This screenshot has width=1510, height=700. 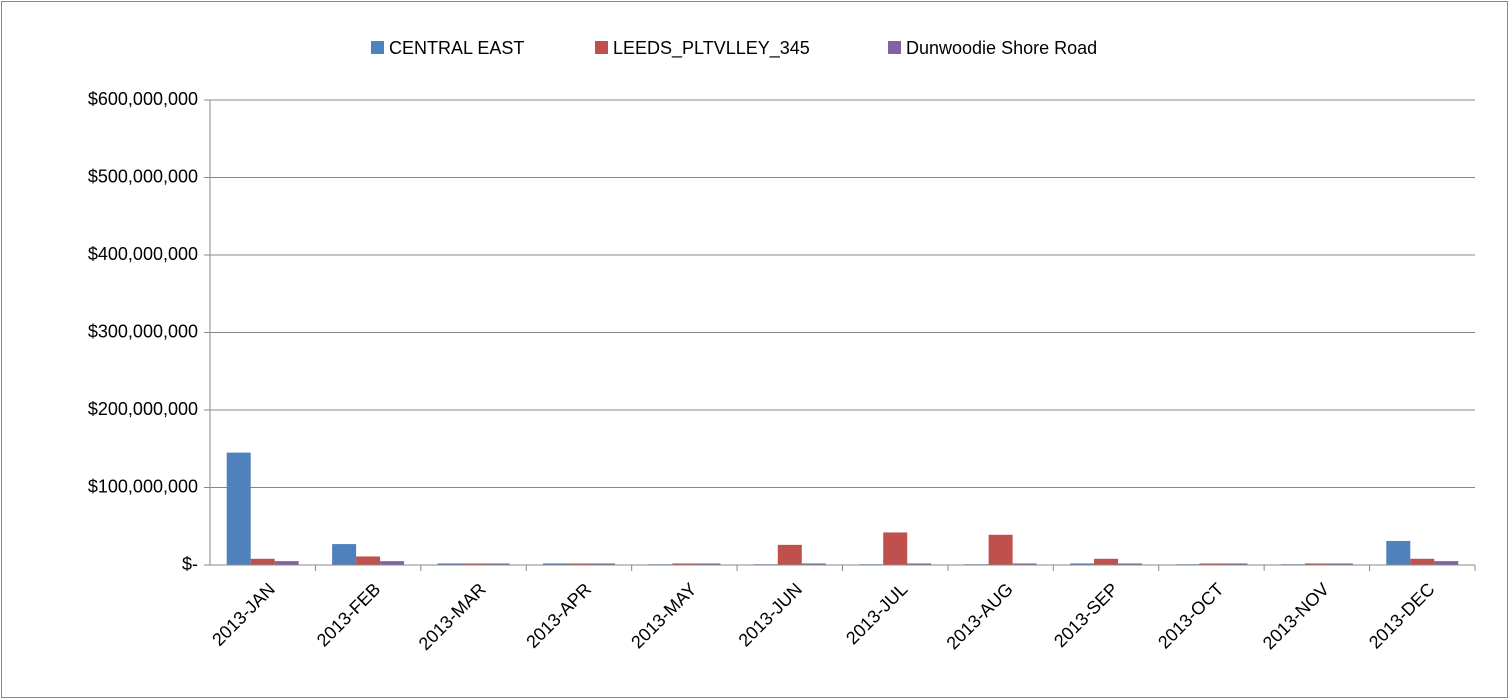 What do you see at coordinates (190, 564) in the screenshot?
I see `y-tick-label: $-` at bounding box center [190, 564].